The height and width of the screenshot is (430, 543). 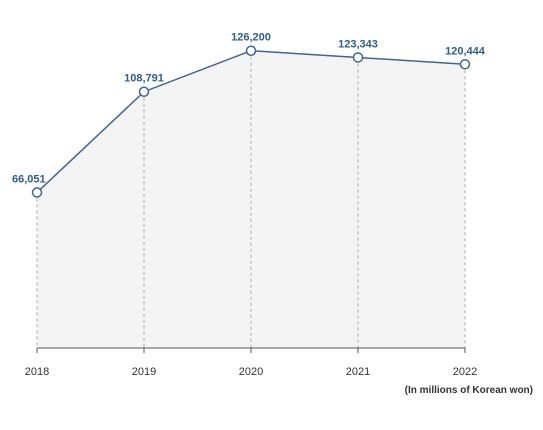 I want to click on data-point-2021, so click(x=358, y=57).